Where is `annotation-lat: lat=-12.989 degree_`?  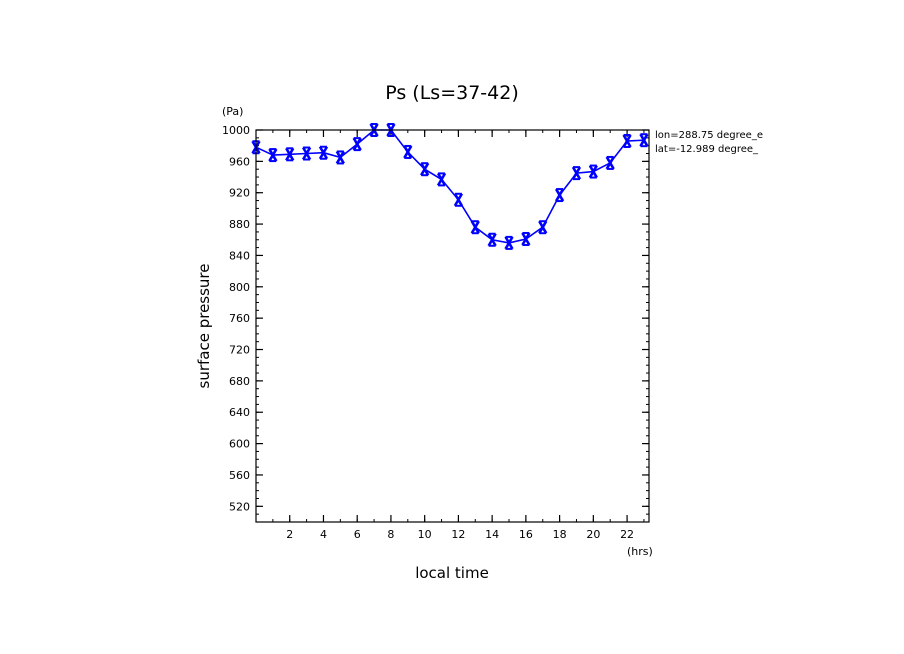 annotation-lat: lat=-12.989 degree_ is located at coordinates (707, 149).